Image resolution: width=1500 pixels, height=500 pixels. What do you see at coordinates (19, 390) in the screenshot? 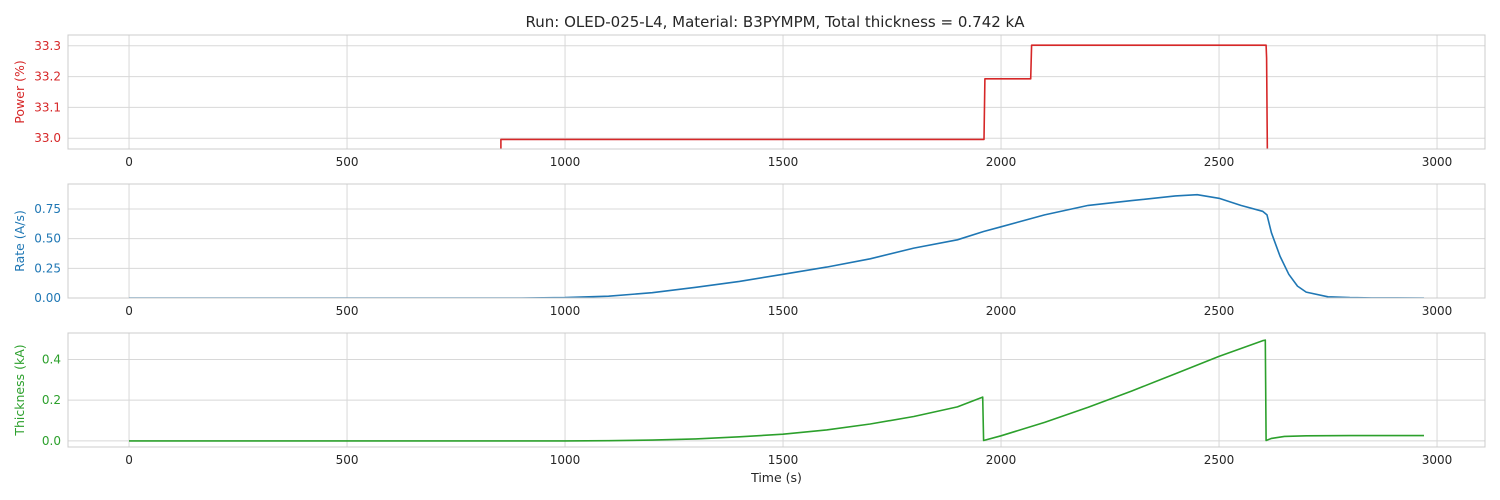
I see `y-axis-label: Thickness (kA)` at bounding box center [19, 390].